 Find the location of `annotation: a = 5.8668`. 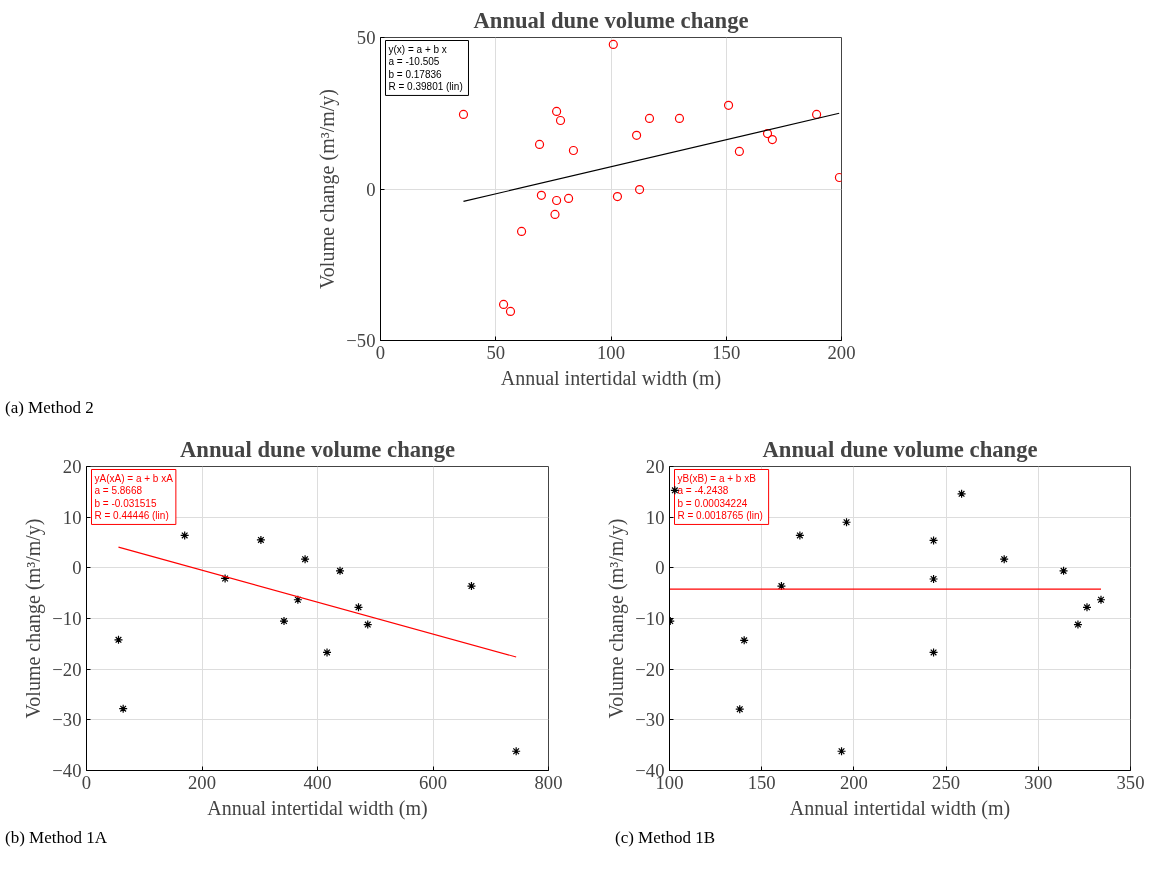

annotation: a = 5.8668 is located at coordinates (118, 491).